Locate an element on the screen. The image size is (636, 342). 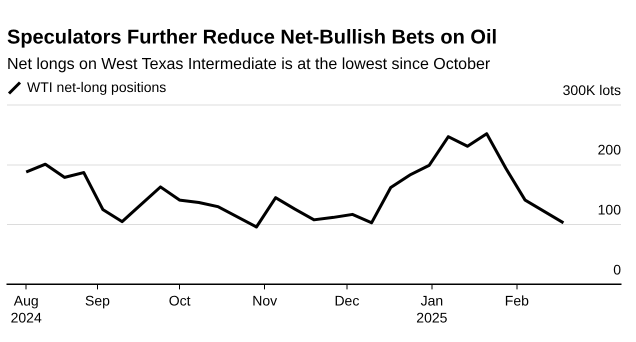
x-tick-label: Sep is located at coordinates (97, 300).